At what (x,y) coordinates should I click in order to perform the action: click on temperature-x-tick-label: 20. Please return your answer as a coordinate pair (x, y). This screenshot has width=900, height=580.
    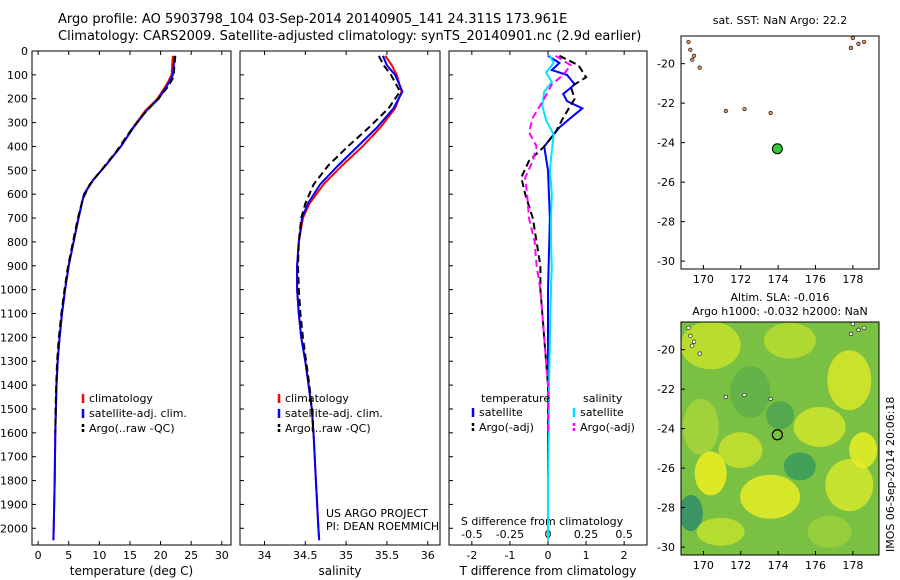
    Looking at the image, I should click on (161, 555).